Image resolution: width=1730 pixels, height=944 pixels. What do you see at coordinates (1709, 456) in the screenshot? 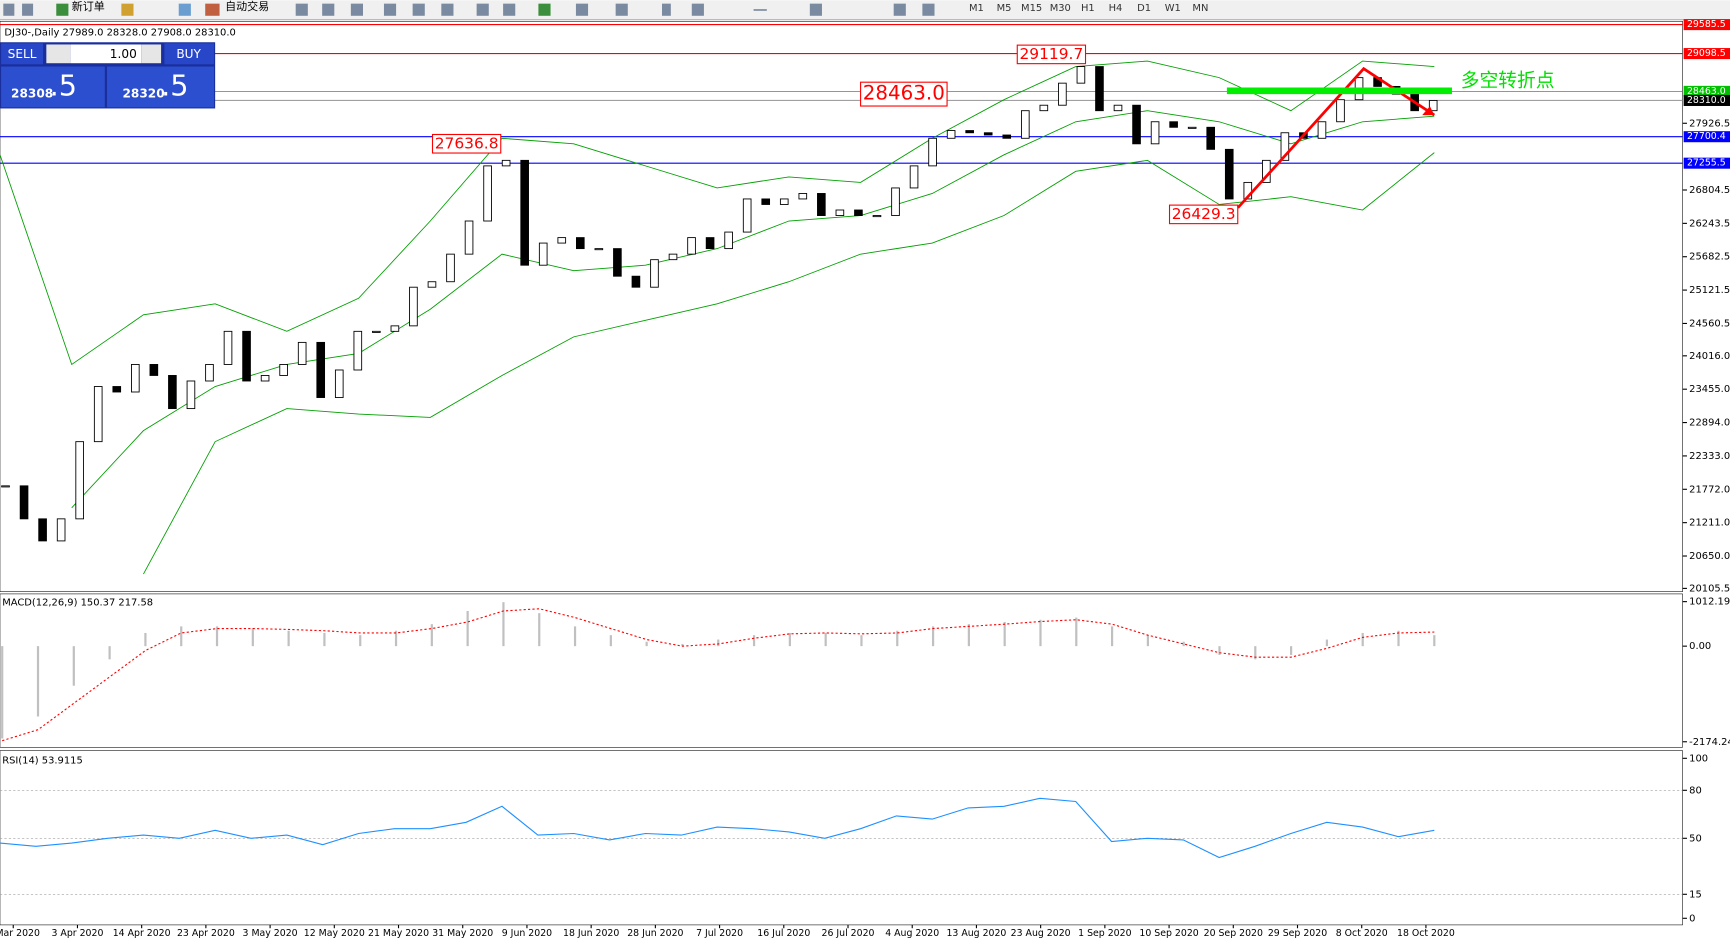
I see `y-tick-label: 22333.0` at bounding box center [1709, 456].